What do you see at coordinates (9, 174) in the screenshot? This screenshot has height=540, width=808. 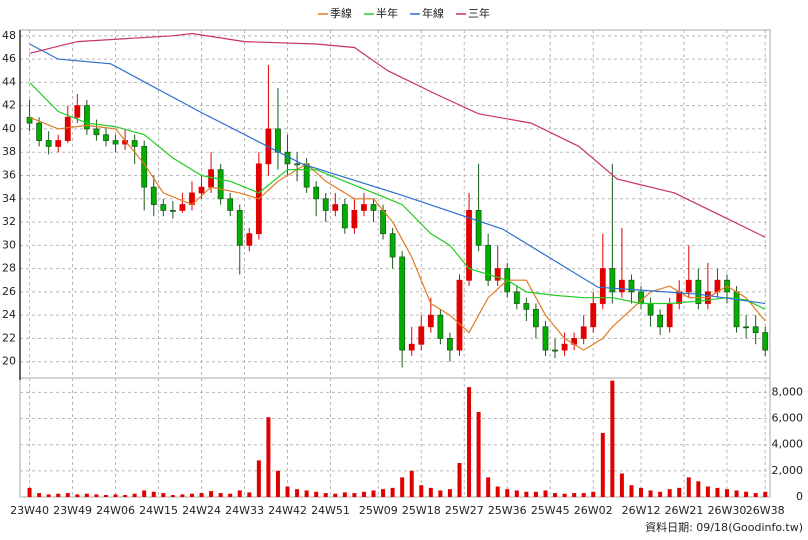 I see `y-tick-label: 36` at bounding box center [9, 174].